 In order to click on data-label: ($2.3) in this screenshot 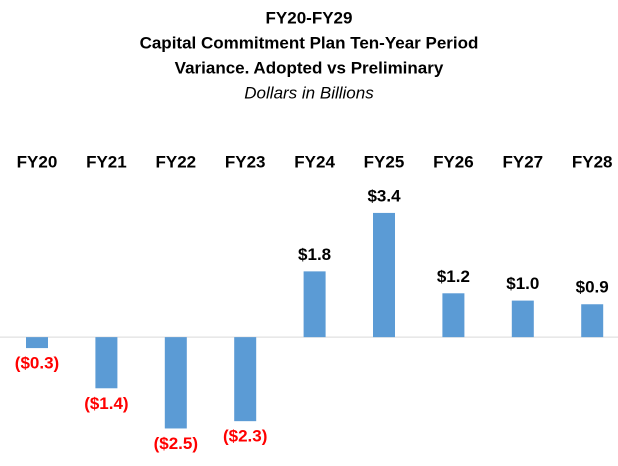, I will do `click(245, 436)`.